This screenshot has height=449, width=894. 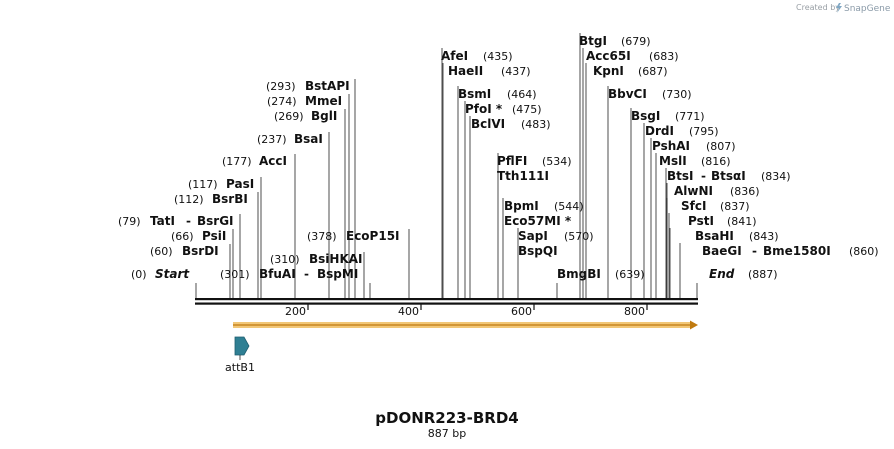 I want to click on site-enzyme-label: BsaI, so click(x=308, y=139).